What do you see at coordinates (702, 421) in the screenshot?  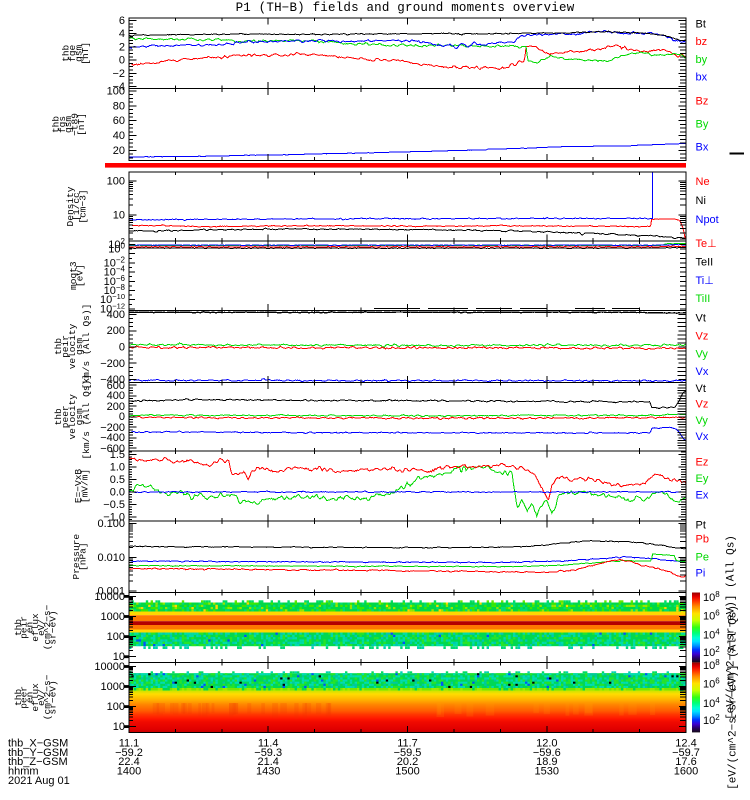 I see `svg-text: Vy` at bounding box center [702, 421].